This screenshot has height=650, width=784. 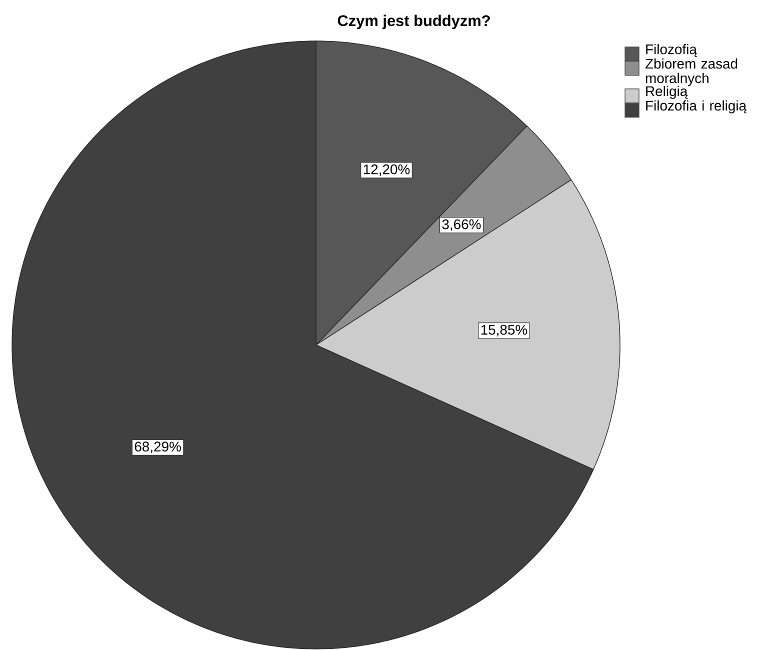 I want to click on legend-label: Filozofia i religią, so click(x=696, y=107).